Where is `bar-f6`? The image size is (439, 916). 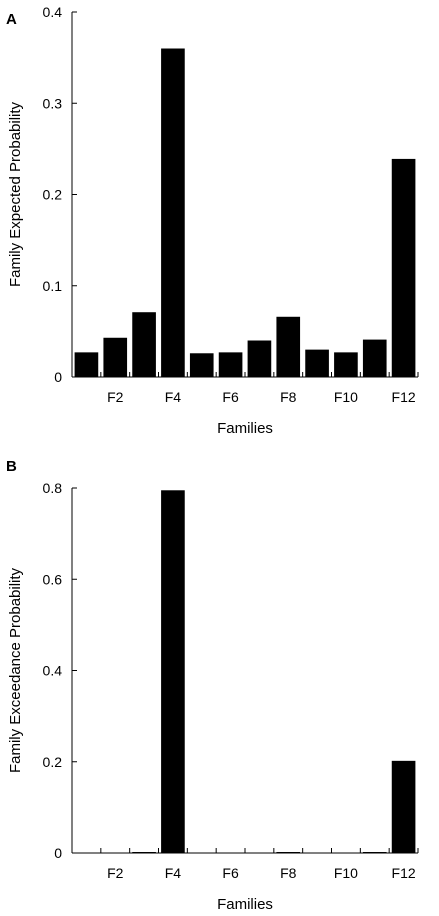
bar-f6 is located at coordinates (230, 364).